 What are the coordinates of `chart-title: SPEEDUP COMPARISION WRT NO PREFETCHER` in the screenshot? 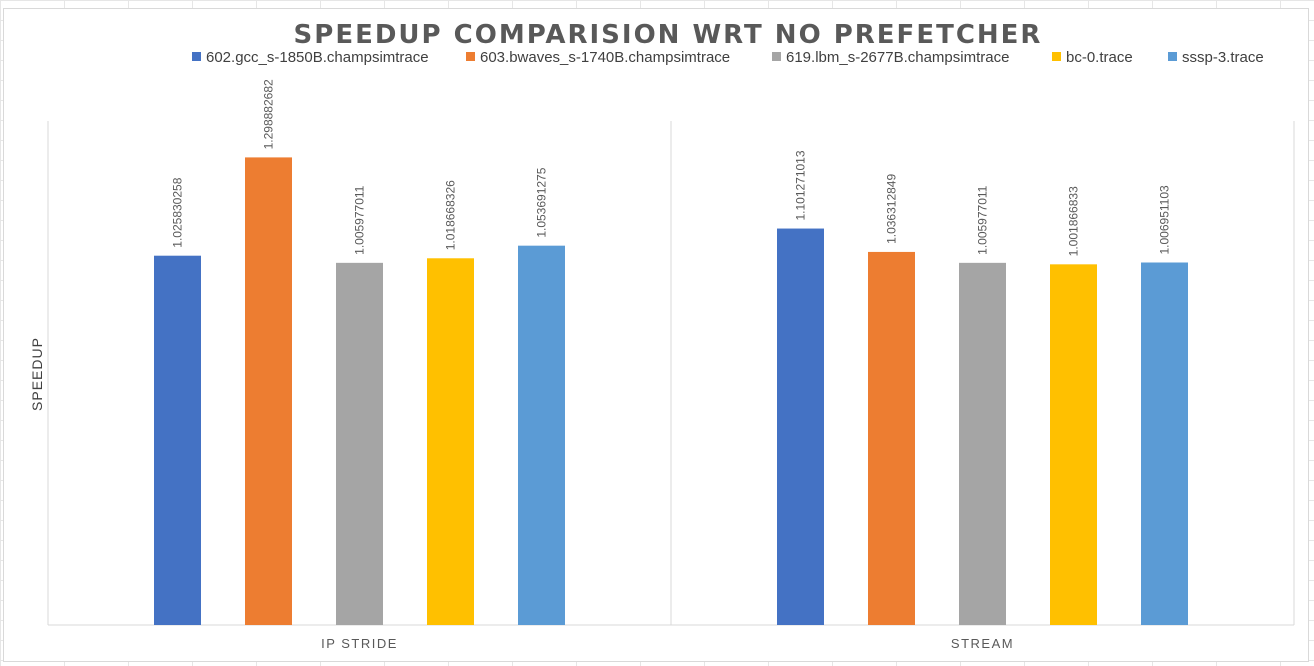 It's located at (668, 35).